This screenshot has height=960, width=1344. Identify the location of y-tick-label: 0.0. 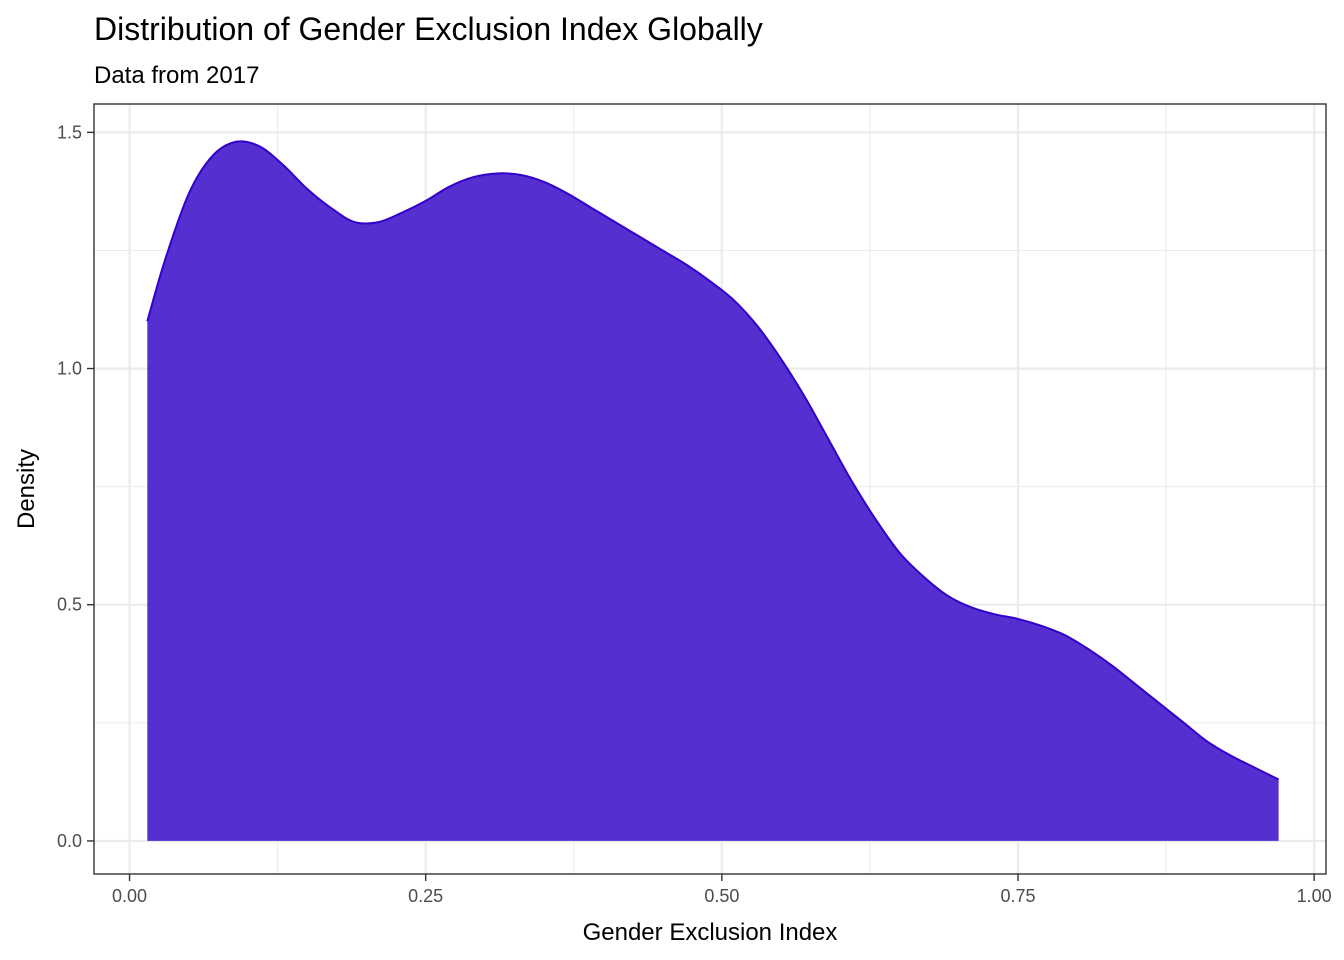
(69, 841).